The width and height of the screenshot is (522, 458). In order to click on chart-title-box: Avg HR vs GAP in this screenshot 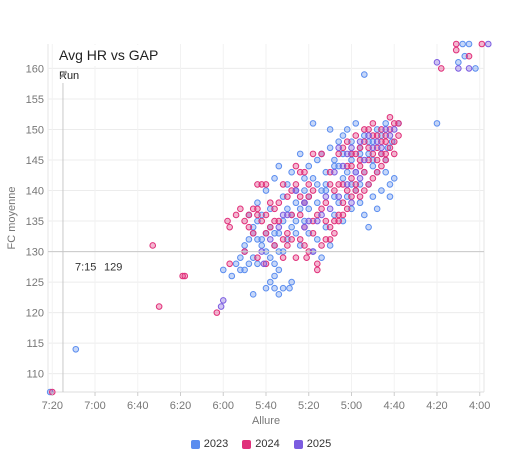, I will do `click(111, 55)`.